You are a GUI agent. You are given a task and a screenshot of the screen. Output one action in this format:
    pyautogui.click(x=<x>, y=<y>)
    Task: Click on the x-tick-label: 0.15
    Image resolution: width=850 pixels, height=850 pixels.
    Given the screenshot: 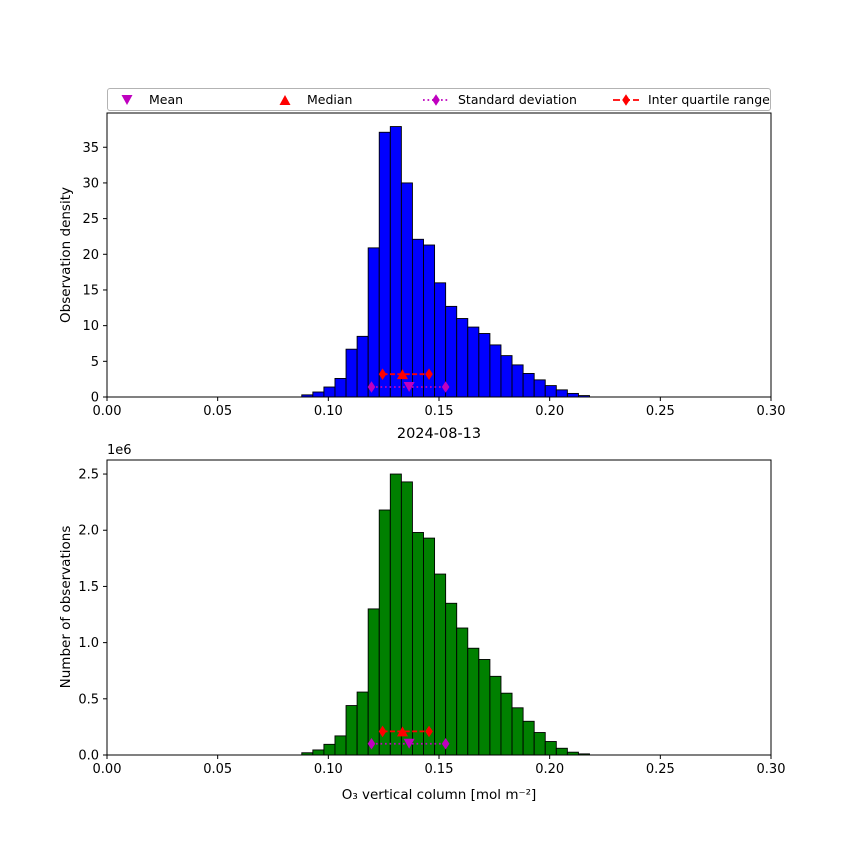 What is the action you would take?
    pyautogui.click(x=439, y=769)
    